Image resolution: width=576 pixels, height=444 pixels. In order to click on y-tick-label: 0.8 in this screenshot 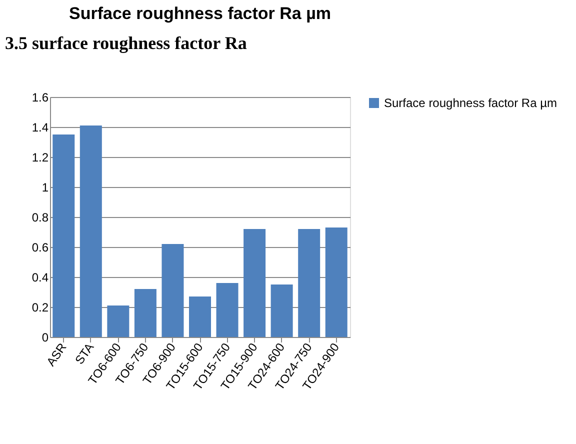, I will do `click(40, 217)`.